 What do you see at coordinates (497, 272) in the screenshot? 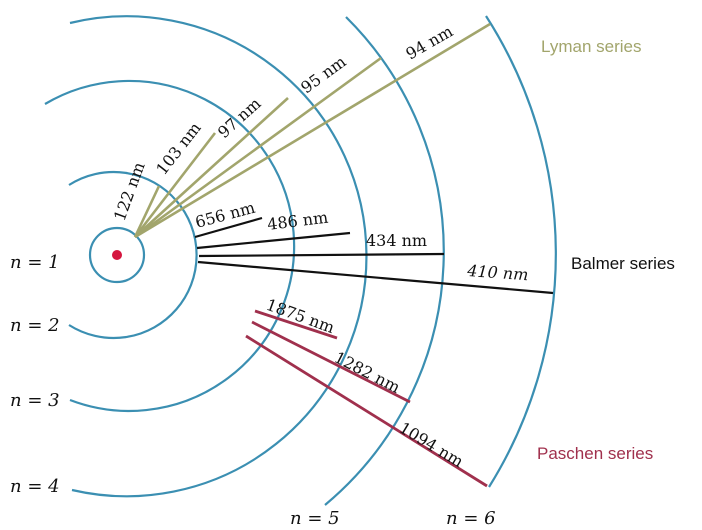
I see `balmer-label-410: 410 nm` at bounding box center [497, 272].